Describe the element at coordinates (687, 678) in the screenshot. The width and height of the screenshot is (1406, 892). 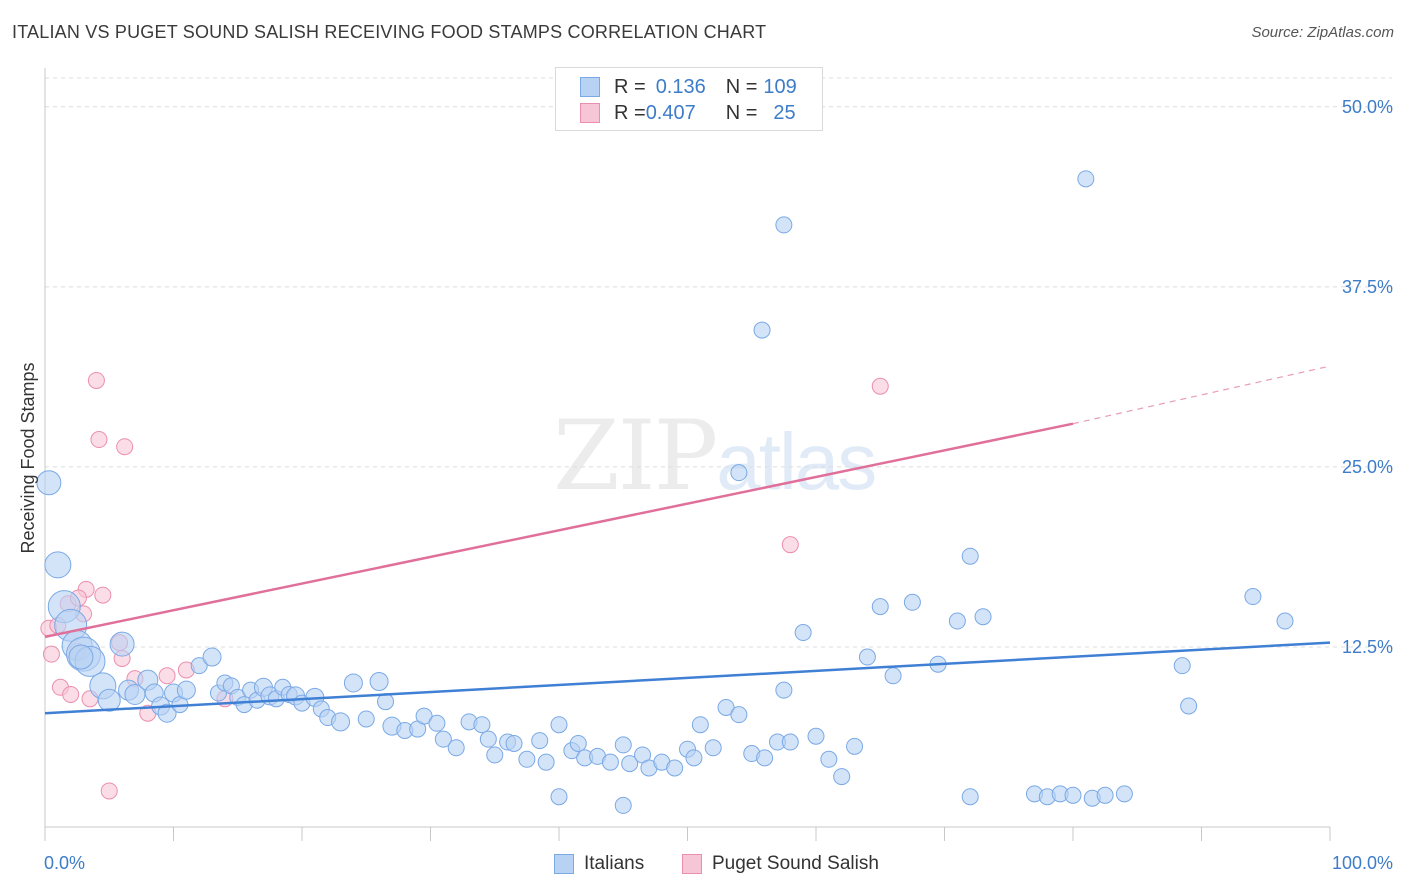
I see `trend-line-italians` at that location.